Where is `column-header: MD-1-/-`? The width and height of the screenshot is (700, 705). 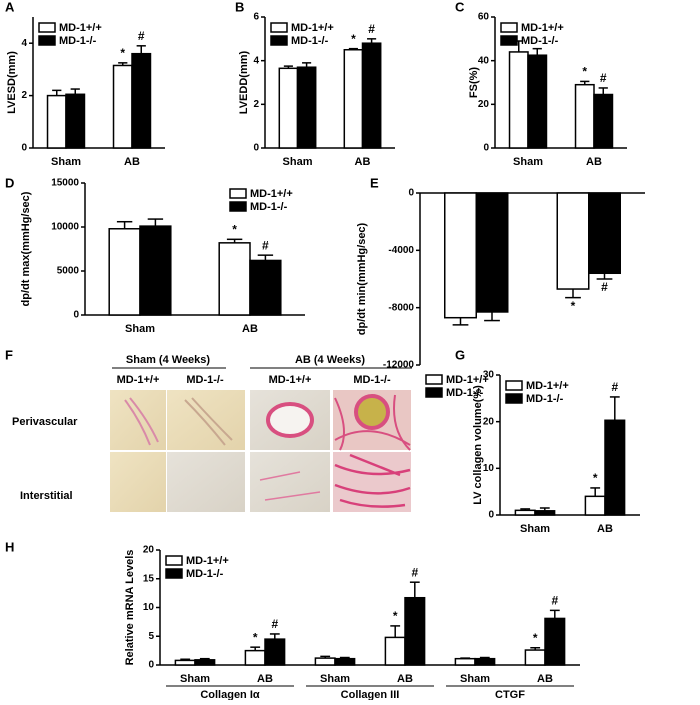
column-header: MD-1-/- is located at coordinates (372, 380).